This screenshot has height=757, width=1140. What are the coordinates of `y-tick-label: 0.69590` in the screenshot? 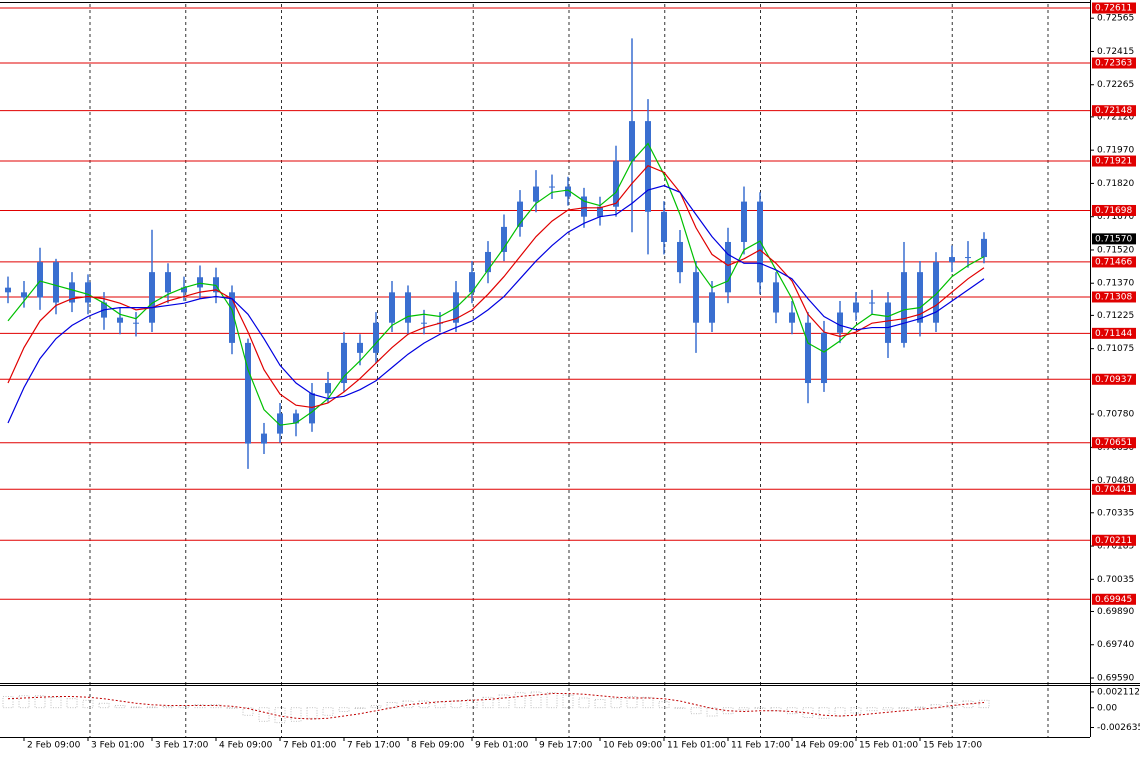 It's located at (1115, 679).